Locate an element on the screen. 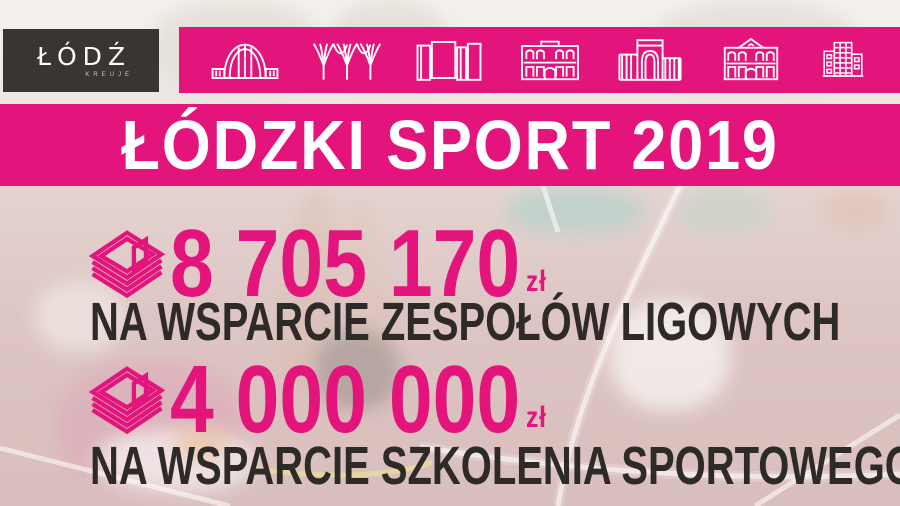 The height and width of the screenshot is (506, 900). sports-hall-icon is located at coordinates (245, 60).